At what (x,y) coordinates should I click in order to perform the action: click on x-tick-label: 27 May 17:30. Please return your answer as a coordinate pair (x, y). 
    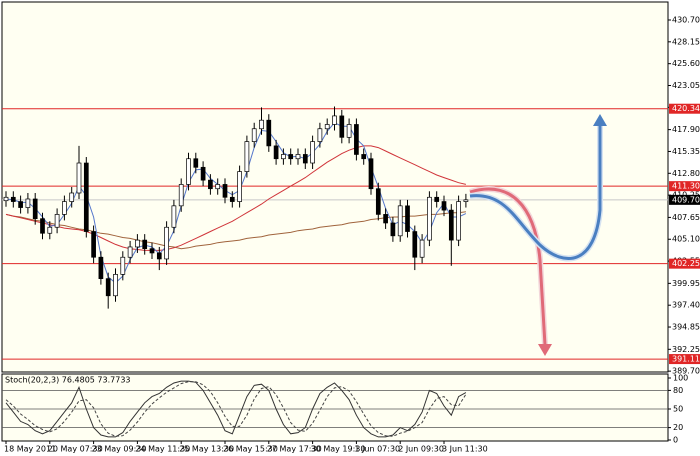
    Looking at the image, I should click on (294, 449).